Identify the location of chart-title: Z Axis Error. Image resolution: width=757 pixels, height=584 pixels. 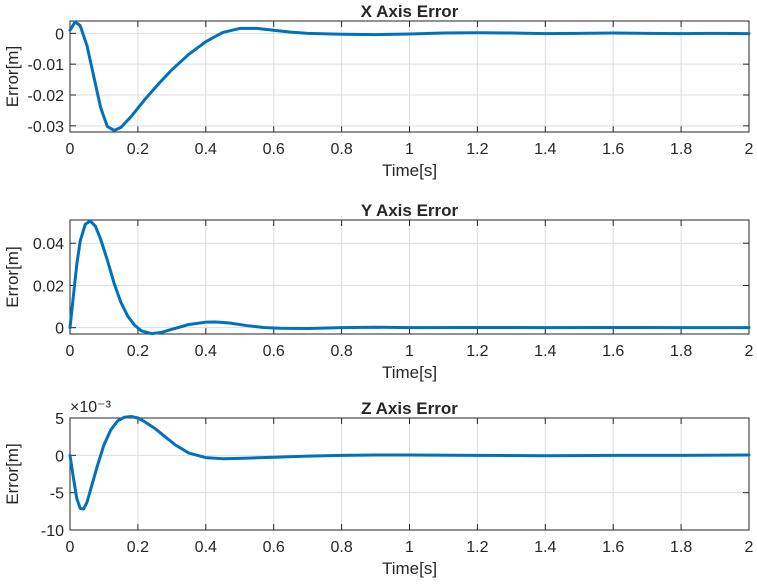
(409, 408).